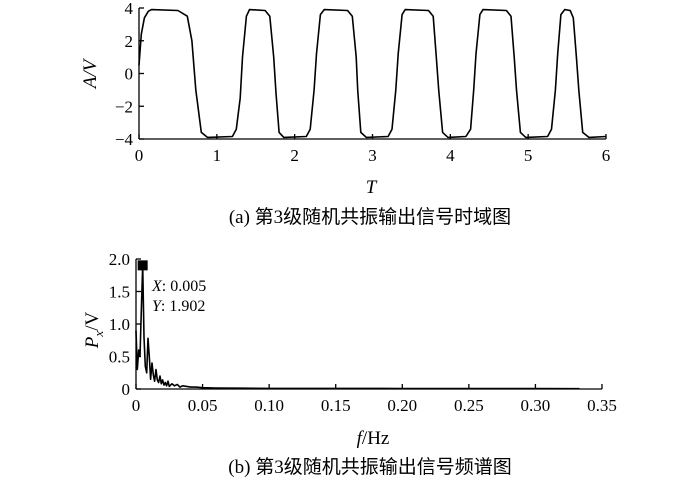  I want to click on b-y-tick-label: 1.5, so click(119, 292).